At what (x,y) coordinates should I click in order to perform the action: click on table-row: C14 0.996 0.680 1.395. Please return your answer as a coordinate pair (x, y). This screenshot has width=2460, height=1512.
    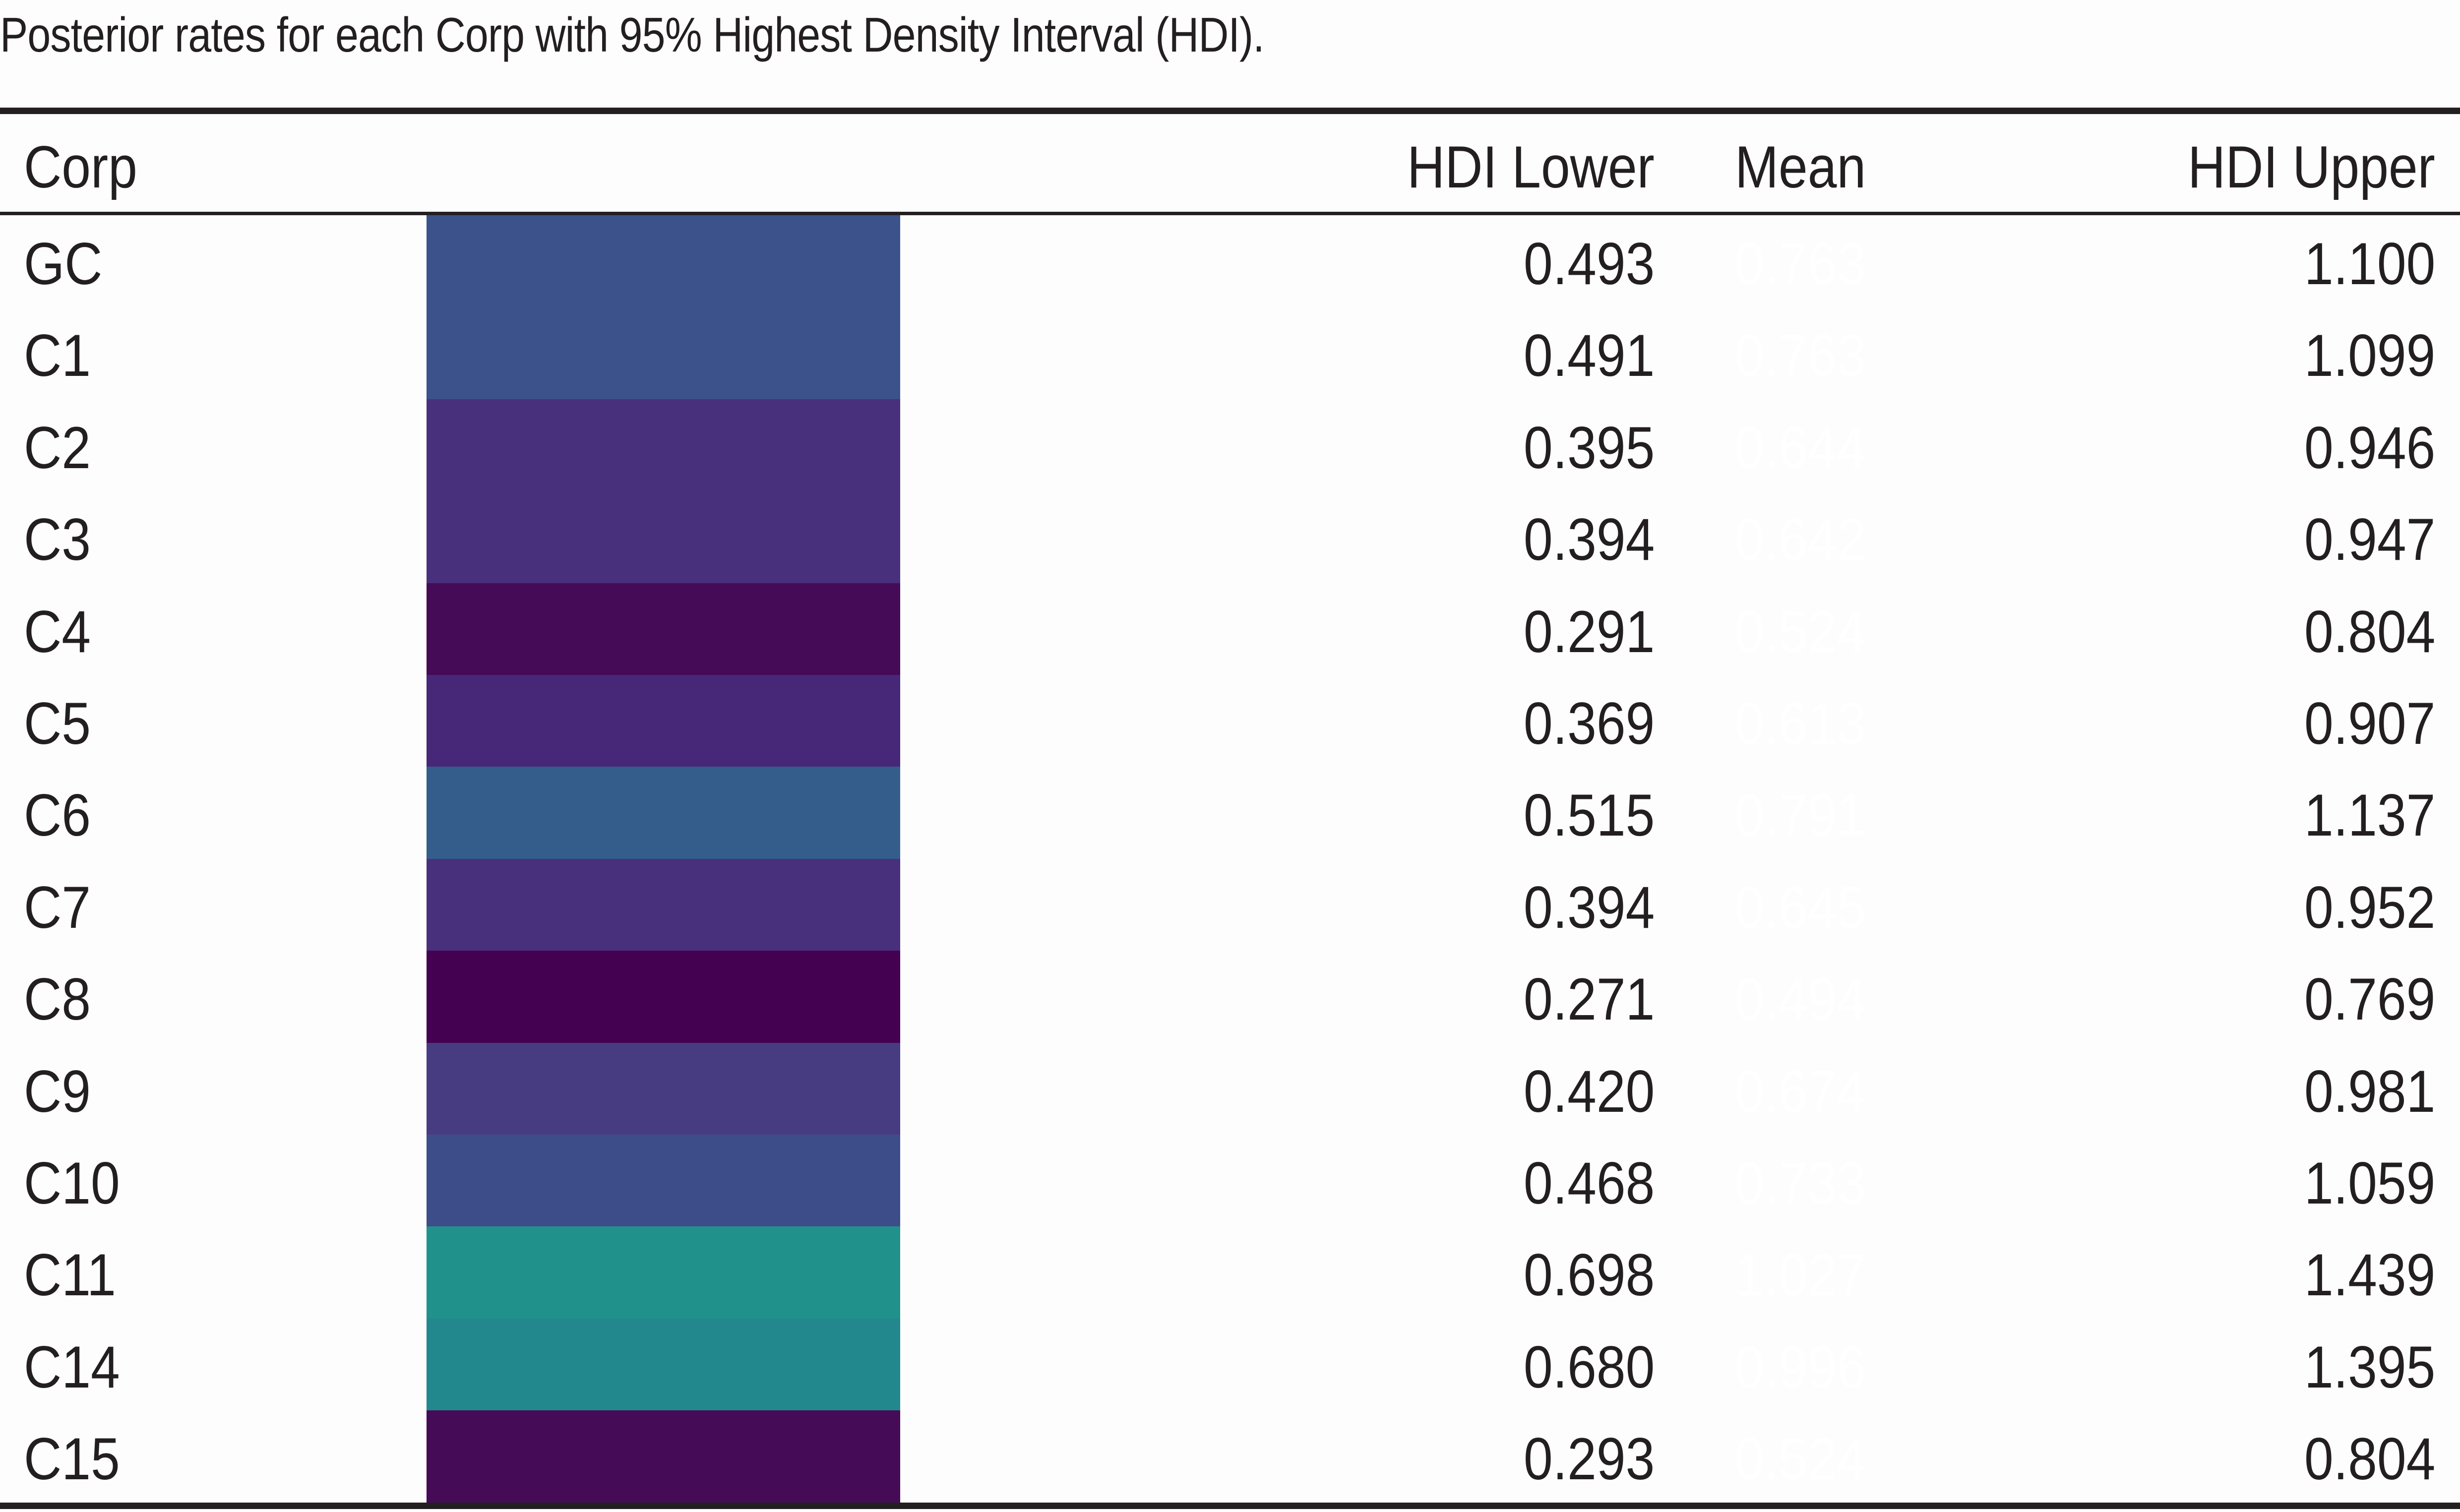
    Looking at the image, I should click on (1230, 1364).